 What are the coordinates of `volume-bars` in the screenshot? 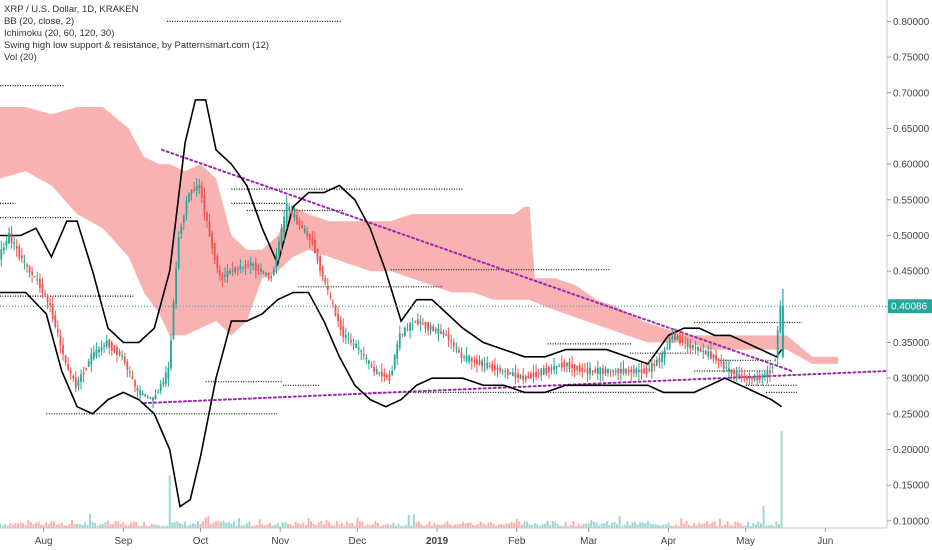 It's located at (391, 479).